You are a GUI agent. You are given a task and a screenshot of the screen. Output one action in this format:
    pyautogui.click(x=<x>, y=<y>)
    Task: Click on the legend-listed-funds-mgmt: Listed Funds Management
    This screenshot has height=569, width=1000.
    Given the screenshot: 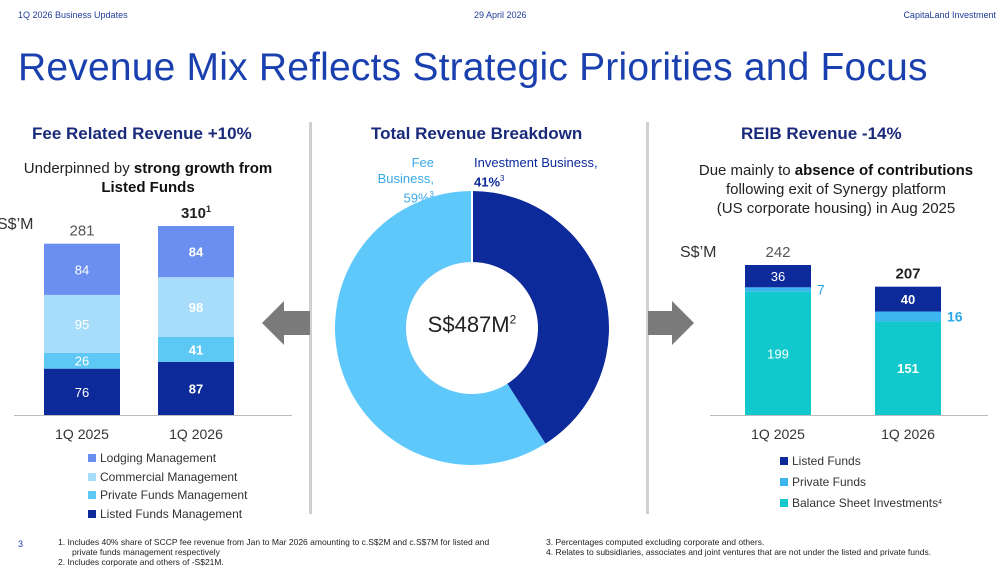 What is the action you would take?
    pyautogui.click(x=167, y=514)
    